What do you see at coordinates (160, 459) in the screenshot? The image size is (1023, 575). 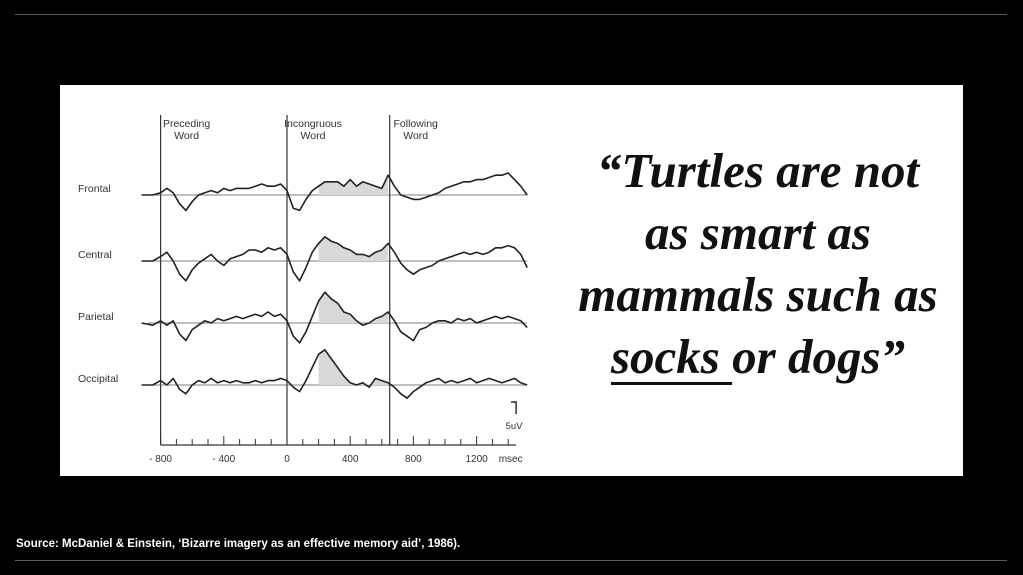 I see `x-tick-label: - 800` at bounding box center [160, 459].